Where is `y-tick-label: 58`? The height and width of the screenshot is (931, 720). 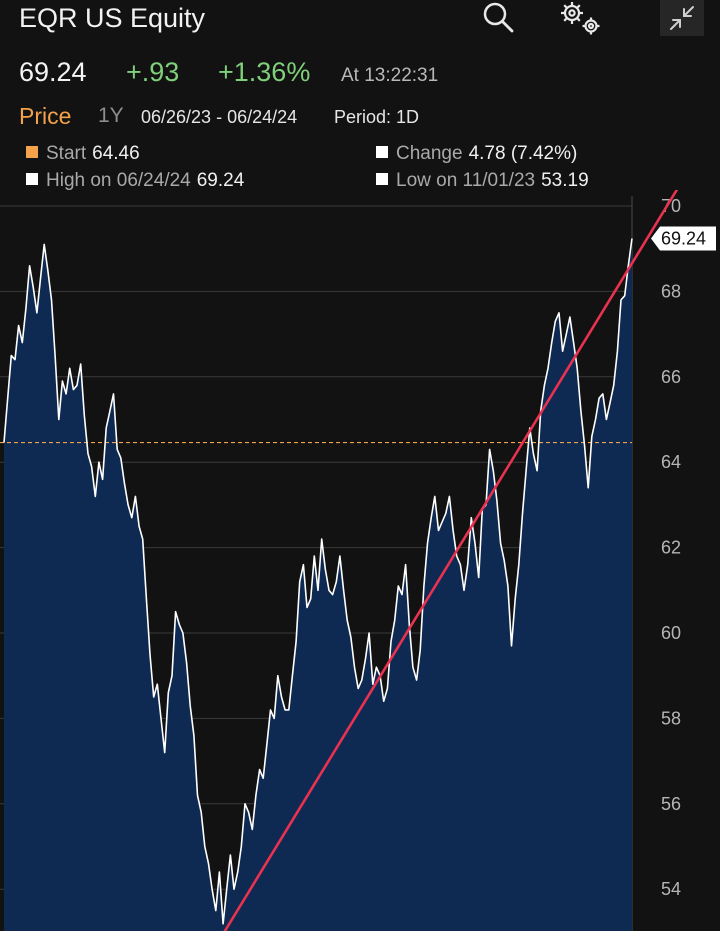
y-tick-label: 58 is located at coordinates (671, 718).